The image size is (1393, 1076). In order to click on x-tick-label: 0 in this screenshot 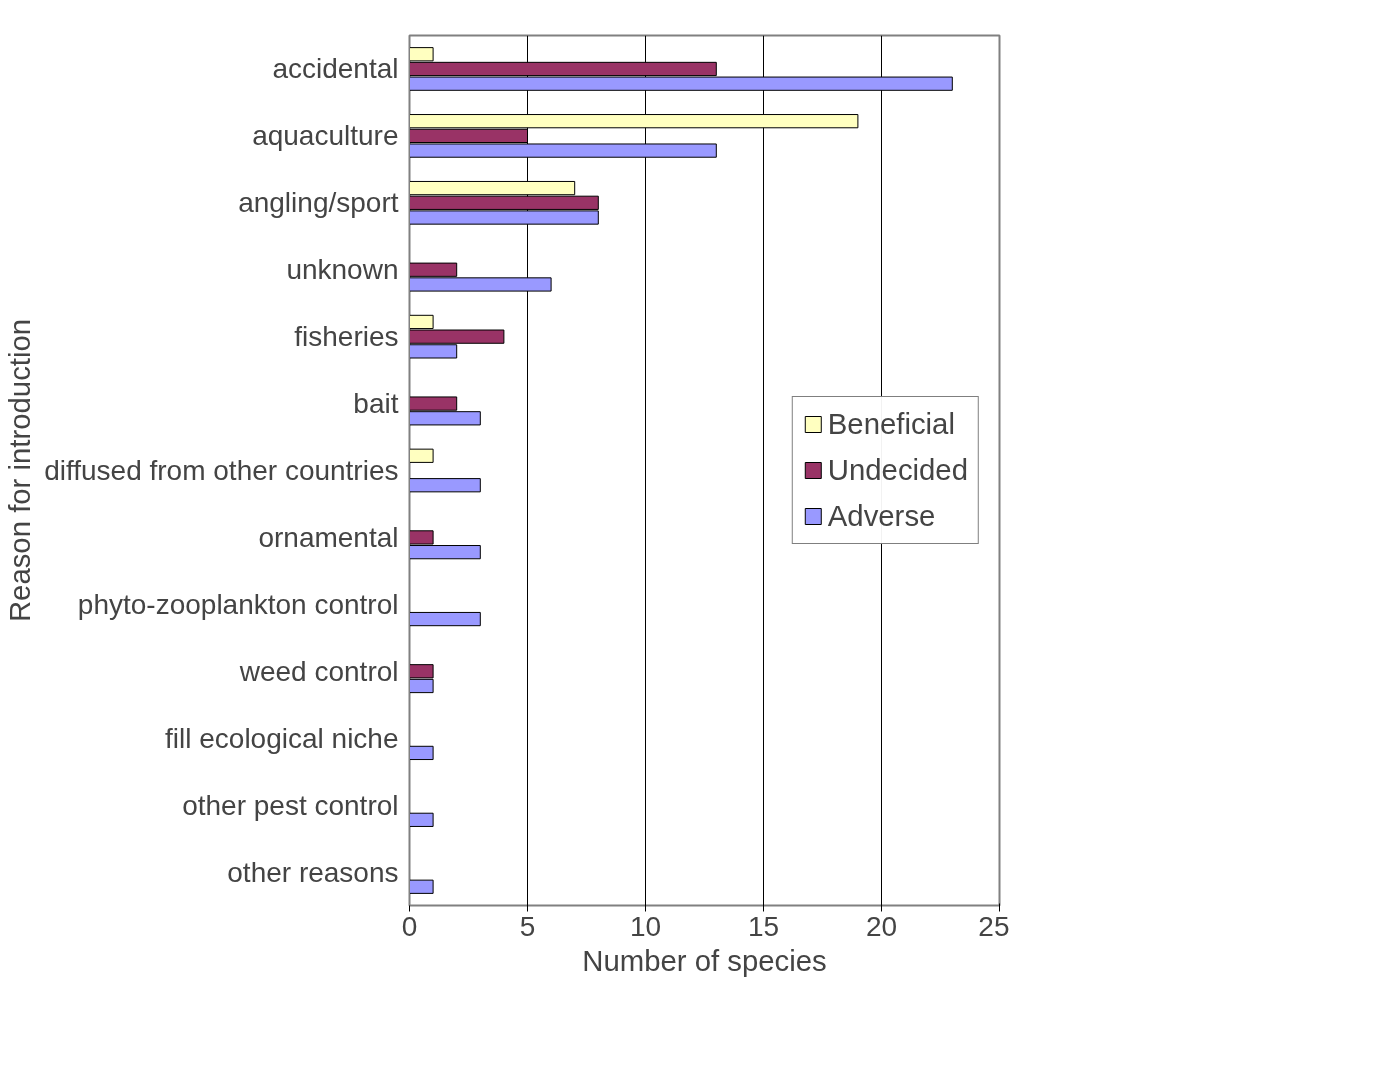, I will do `click(409, 926)`.